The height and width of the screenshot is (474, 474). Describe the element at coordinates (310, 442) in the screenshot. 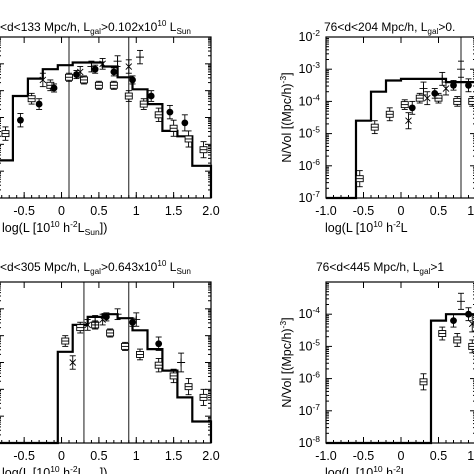

I see `y-tick-label: 10⁻⁸` at that location.